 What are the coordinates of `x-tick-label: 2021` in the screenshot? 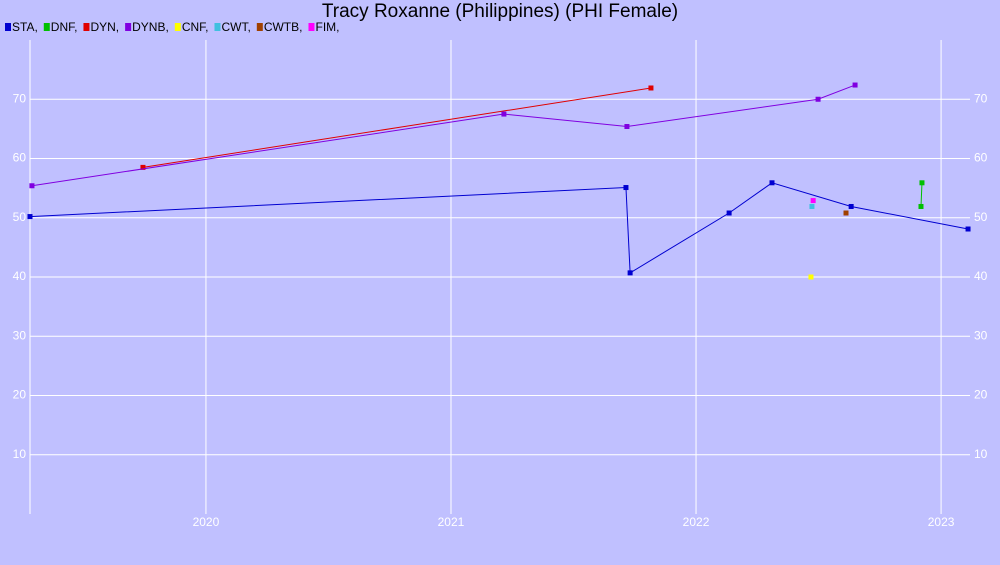 It's located at (451, 522).